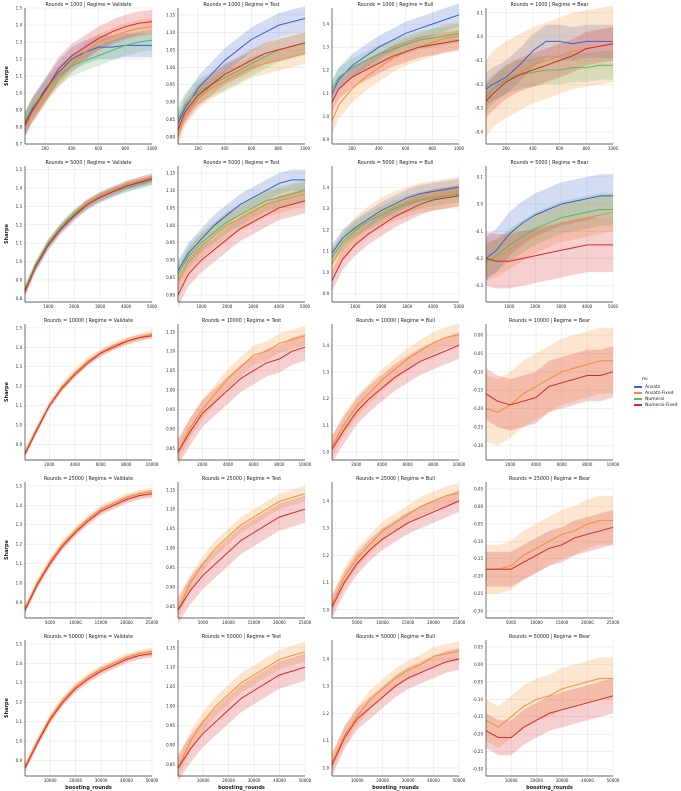  Describe the element at coordinates (478, 646) in the screenshot. I see `y-tick-label: 0.05` at that location.